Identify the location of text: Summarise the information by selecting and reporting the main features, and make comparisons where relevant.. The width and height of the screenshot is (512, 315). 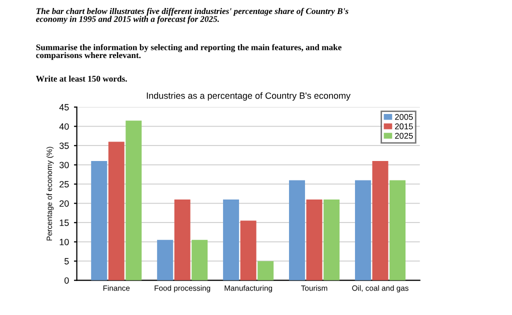
(189, 52).